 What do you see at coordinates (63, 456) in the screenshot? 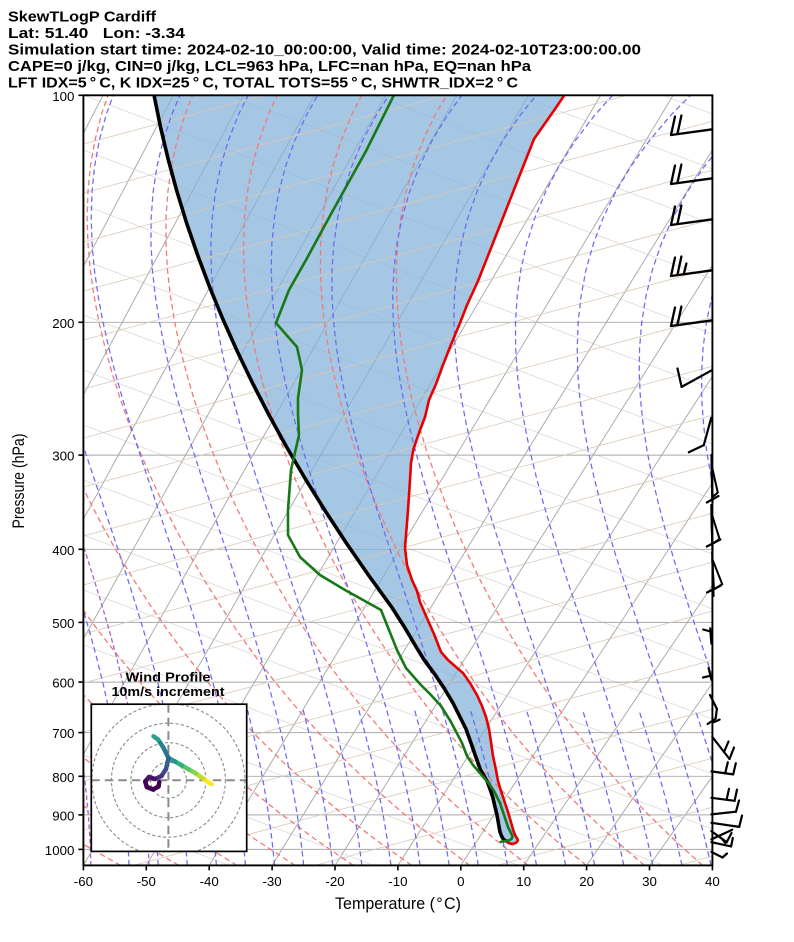
I see `svg-text: 300` at bounding box center [63, 456].